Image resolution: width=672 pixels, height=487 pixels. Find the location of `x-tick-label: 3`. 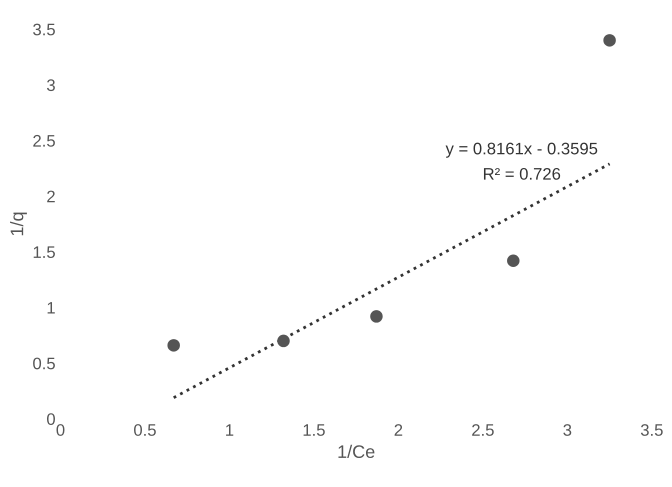

x-tick-label: 3 is located at coordinates (567, 430).